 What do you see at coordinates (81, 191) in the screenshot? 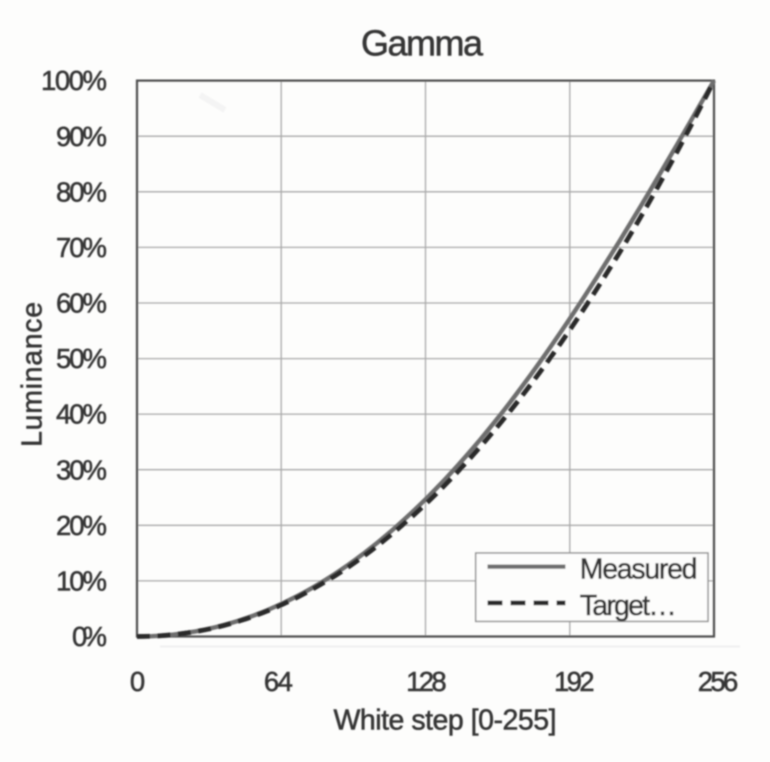
I see `svg-text: 80%` at bounding box center [81, 191].